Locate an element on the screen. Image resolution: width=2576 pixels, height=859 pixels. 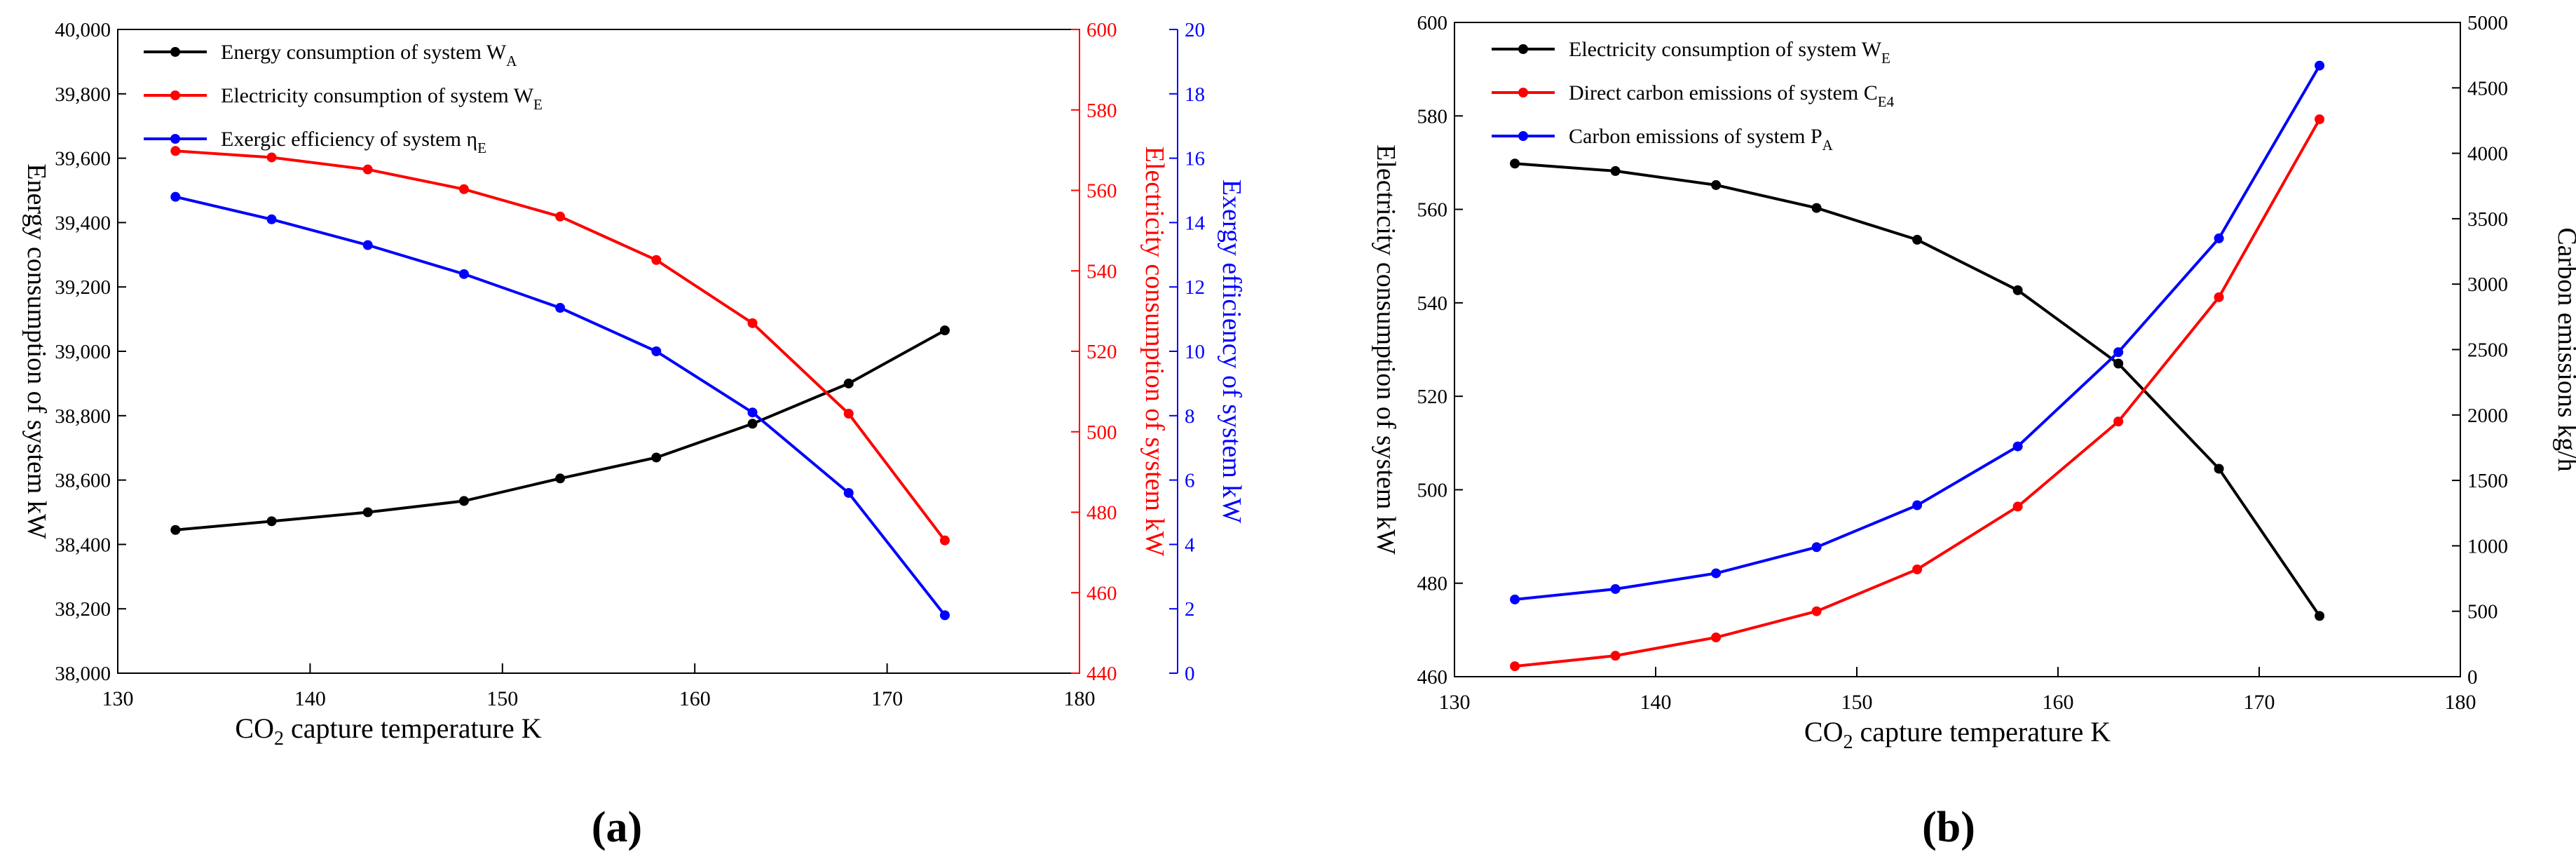
series-line-2-a is located at coordinates (560, 405).